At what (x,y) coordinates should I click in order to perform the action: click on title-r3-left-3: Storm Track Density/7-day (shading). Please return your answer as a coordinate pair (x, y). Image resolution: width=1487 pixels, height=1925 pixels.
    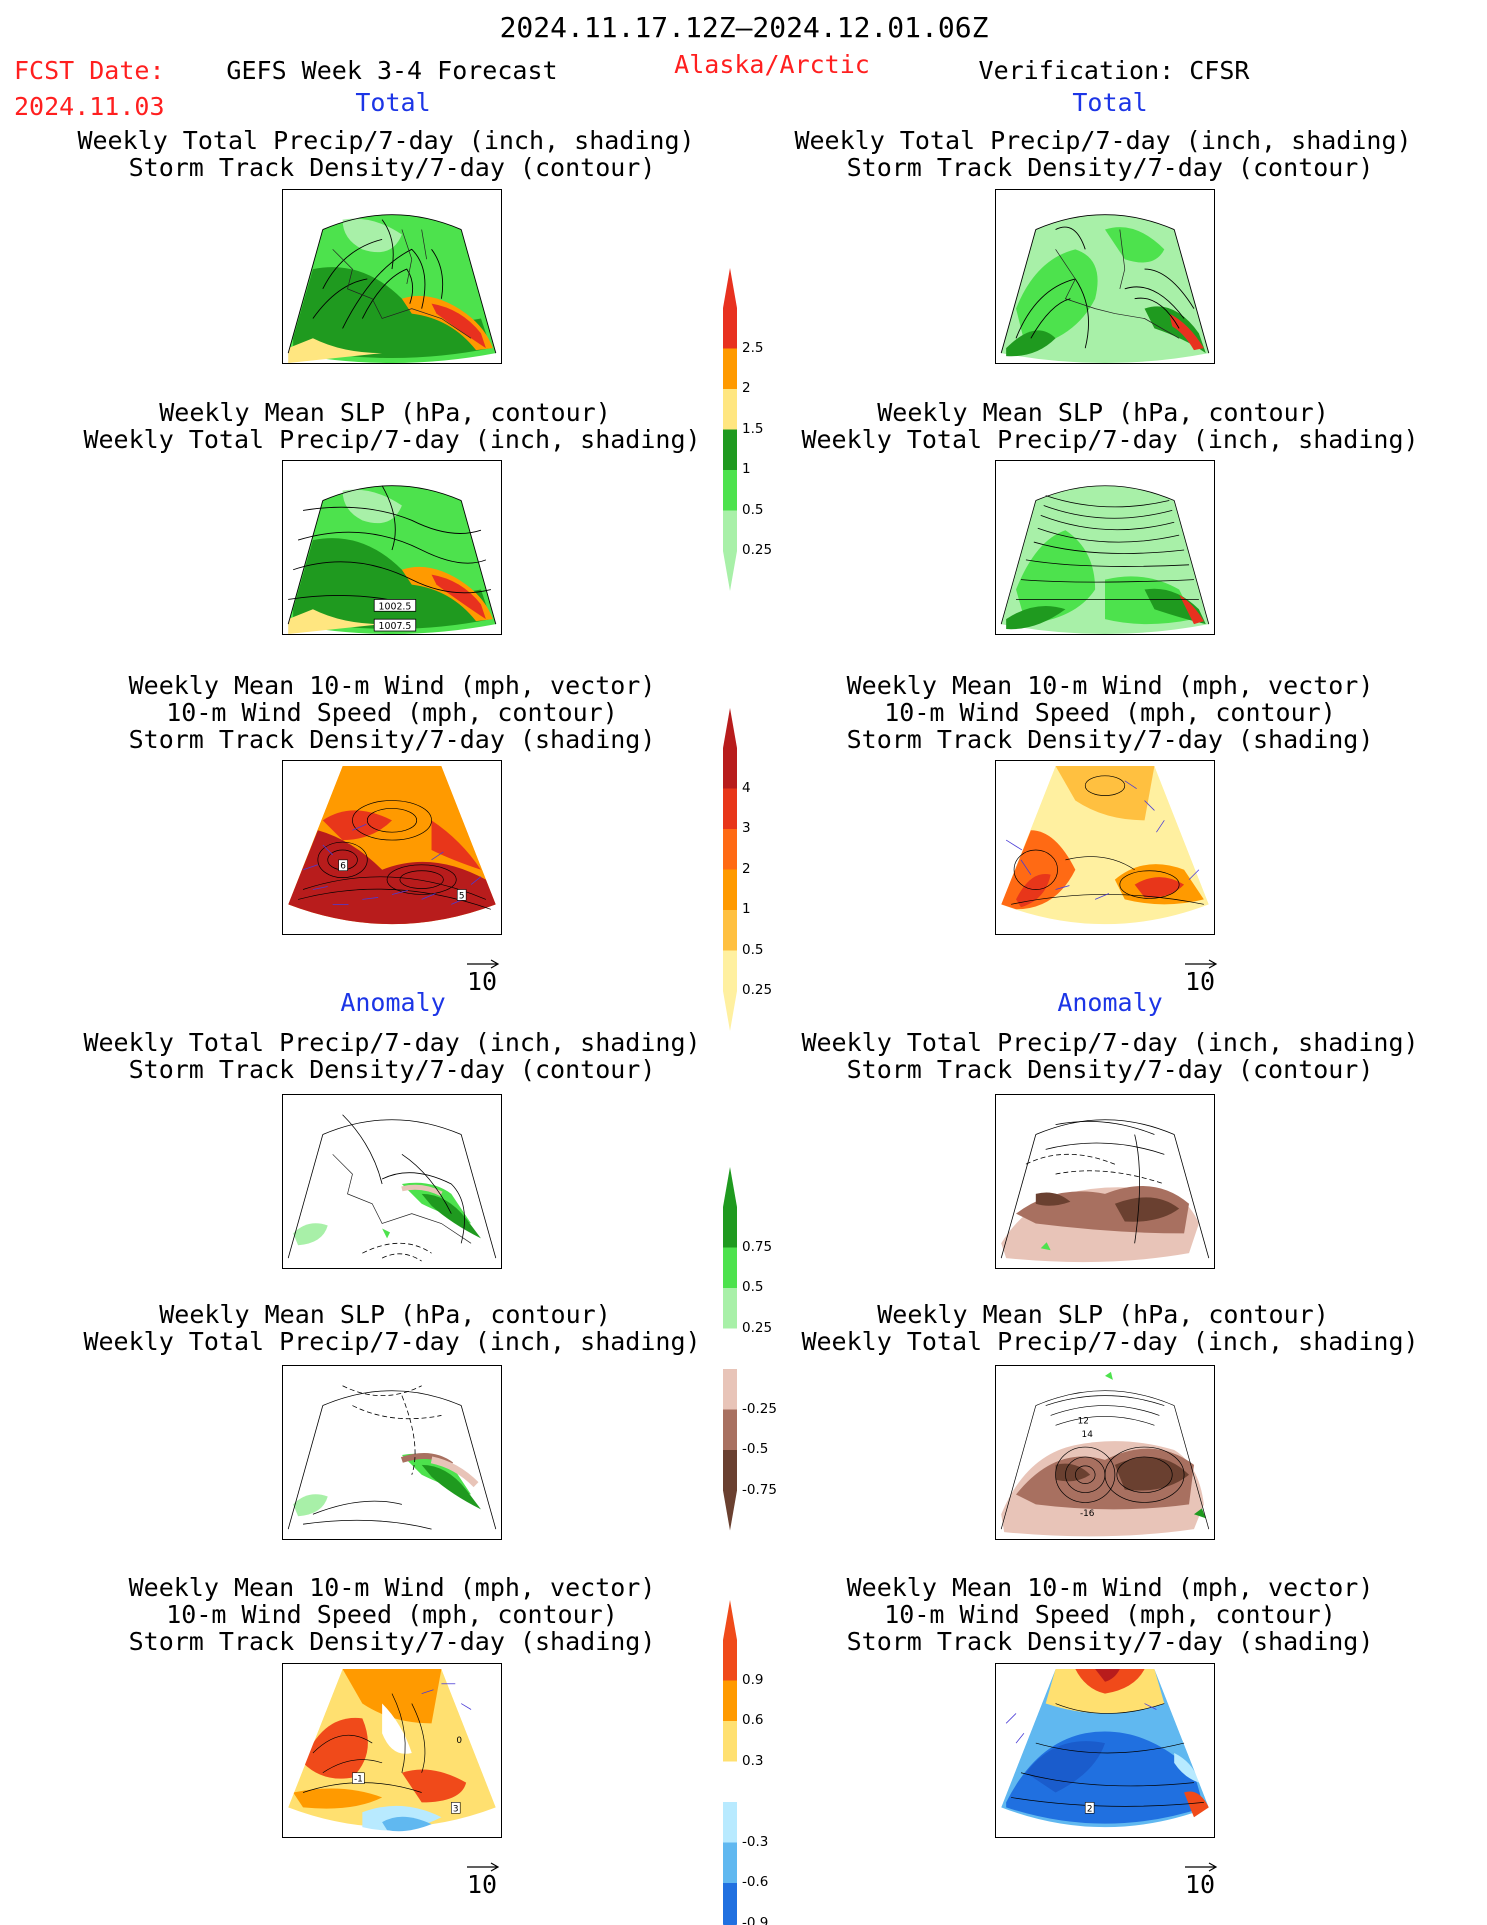
    Looking at the image, I should click on (392, 739).